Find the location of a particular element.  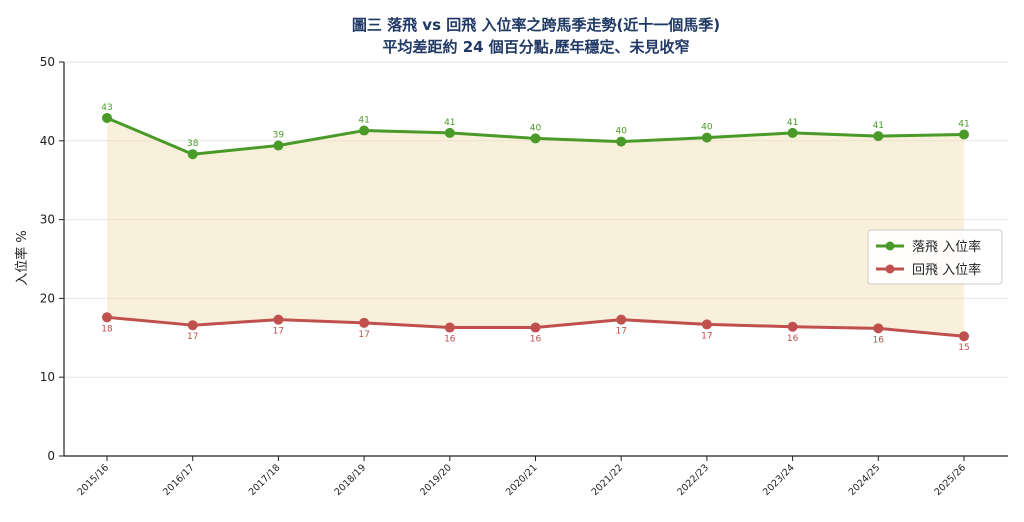

legend-label-return: 回飛 入位率 is located at coordinates (946, 270).